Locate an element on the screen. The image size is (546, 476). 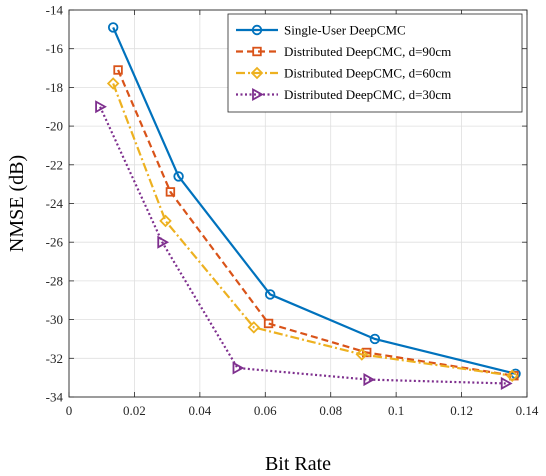
x-tick-label: 0.12 is located at coordinates (461, 410).